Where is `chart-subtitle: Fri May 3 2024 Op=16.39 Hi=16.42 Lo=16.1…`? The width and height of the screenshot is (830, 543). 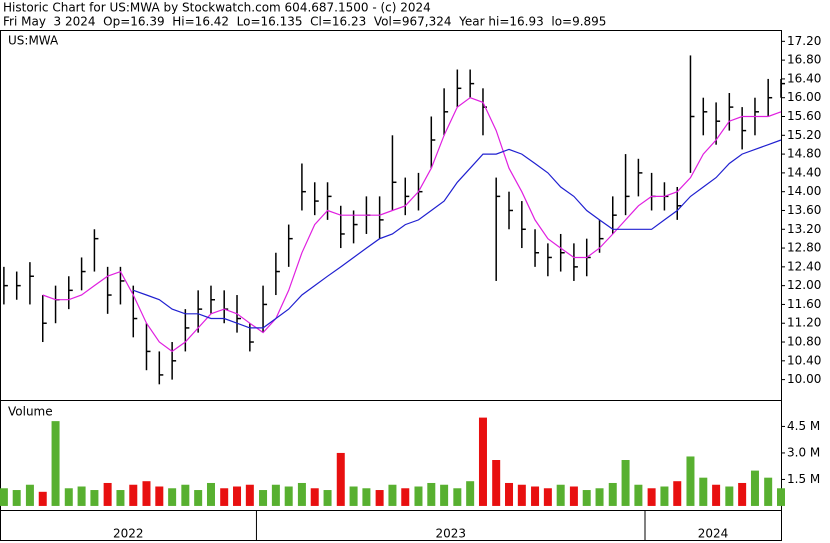
chart-subtitle: Fri May 3 2024 Op=16.39 Hi=16.42 Lo=16.1… is located at coordinates (304, 22).